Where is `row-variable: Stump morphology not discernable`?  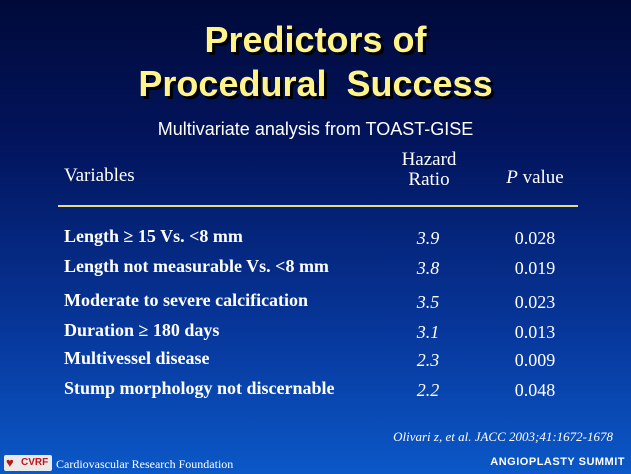
row-variable: Stump morphology not discernable is located at coordinates (199, 388).